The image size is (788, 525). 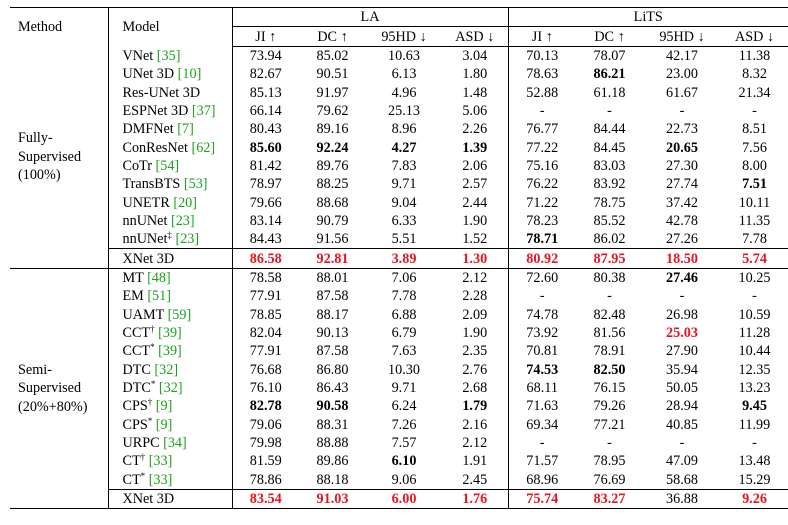 I want to click on score-cell: 6.79, so click(x=404, y=333).